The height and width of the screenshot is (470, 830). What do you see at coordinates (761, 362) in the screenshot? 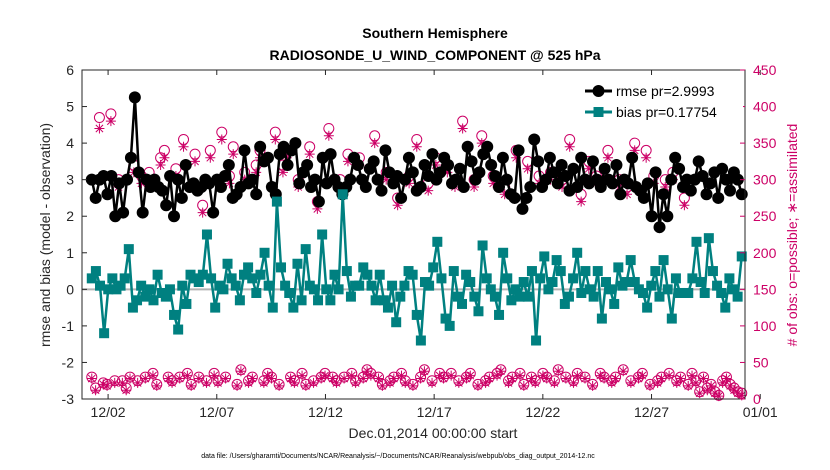
I see `y2-tick-label: 50` at bounding box center [761, 362].